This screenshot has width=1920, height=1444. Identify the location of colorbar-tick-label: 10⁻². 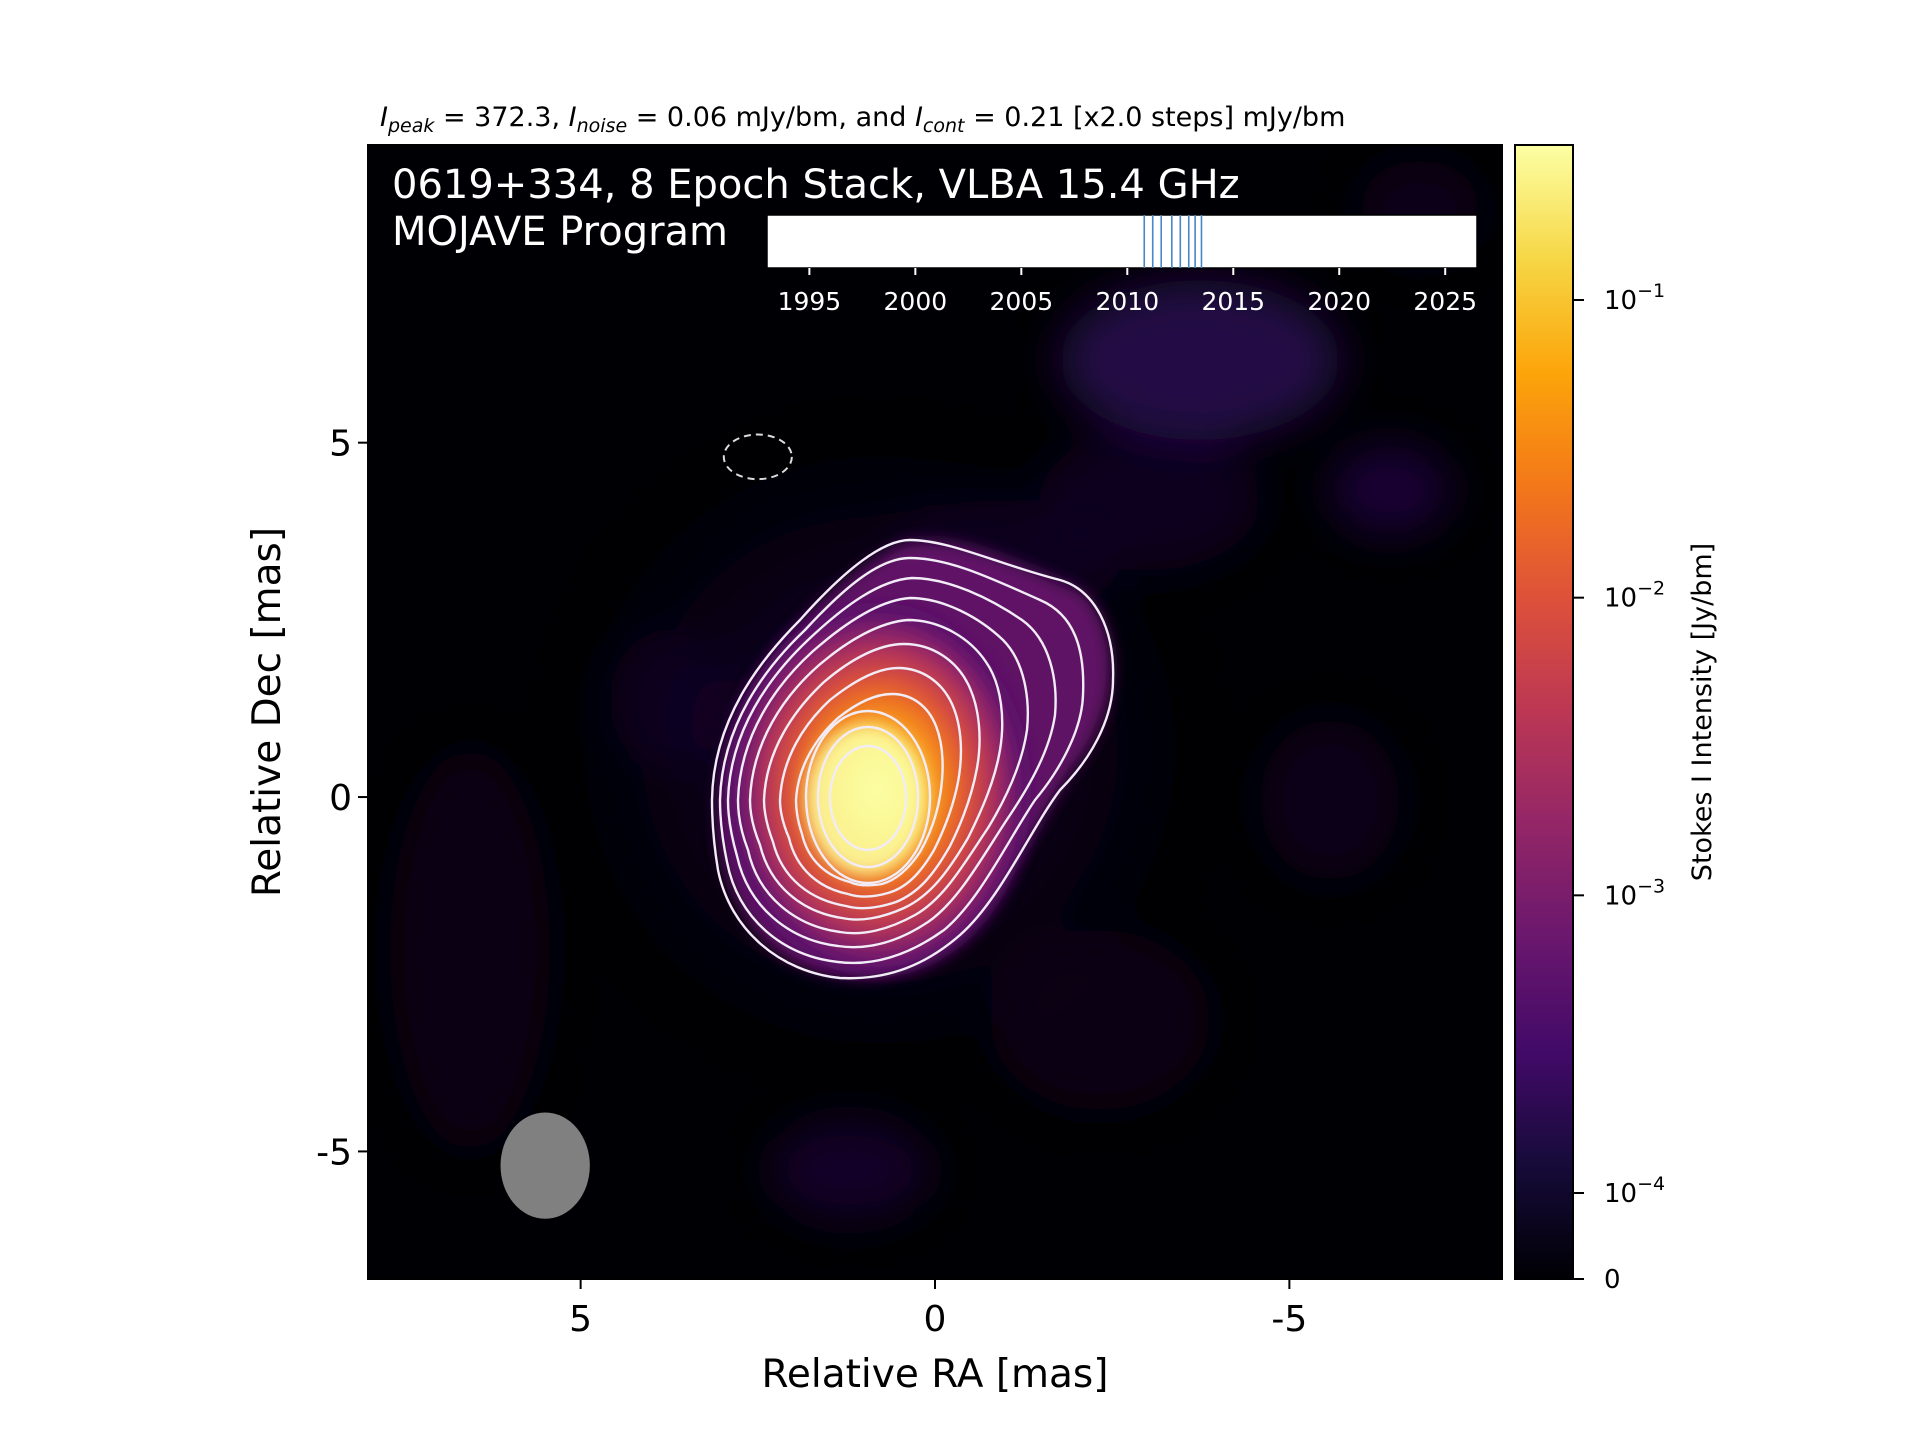
(1634, 596).